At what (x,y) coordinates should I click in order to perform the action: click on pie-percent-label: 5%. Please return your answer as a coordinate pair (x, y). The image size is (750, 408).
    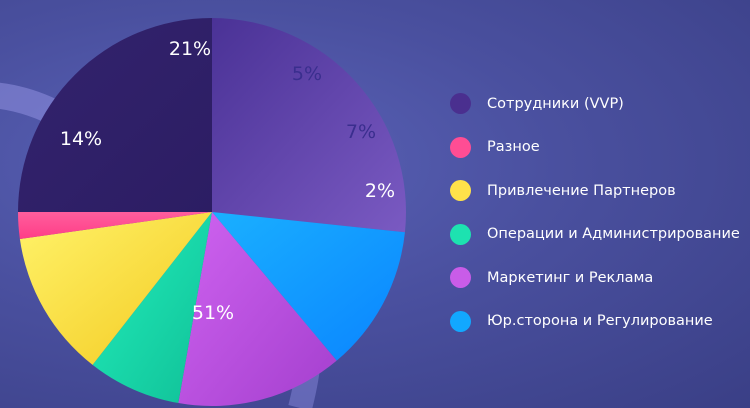
    Looking at the image, I should click on (307, 74).